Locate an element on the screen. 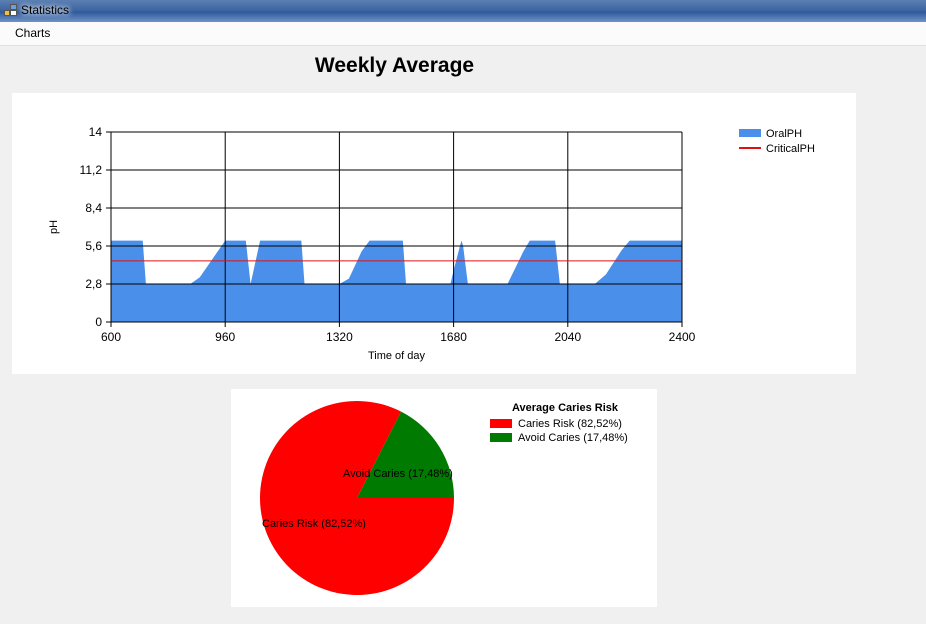  legend-label-caries-risk: Caries Risk (82,52%) is located at coordinates (570, 424).